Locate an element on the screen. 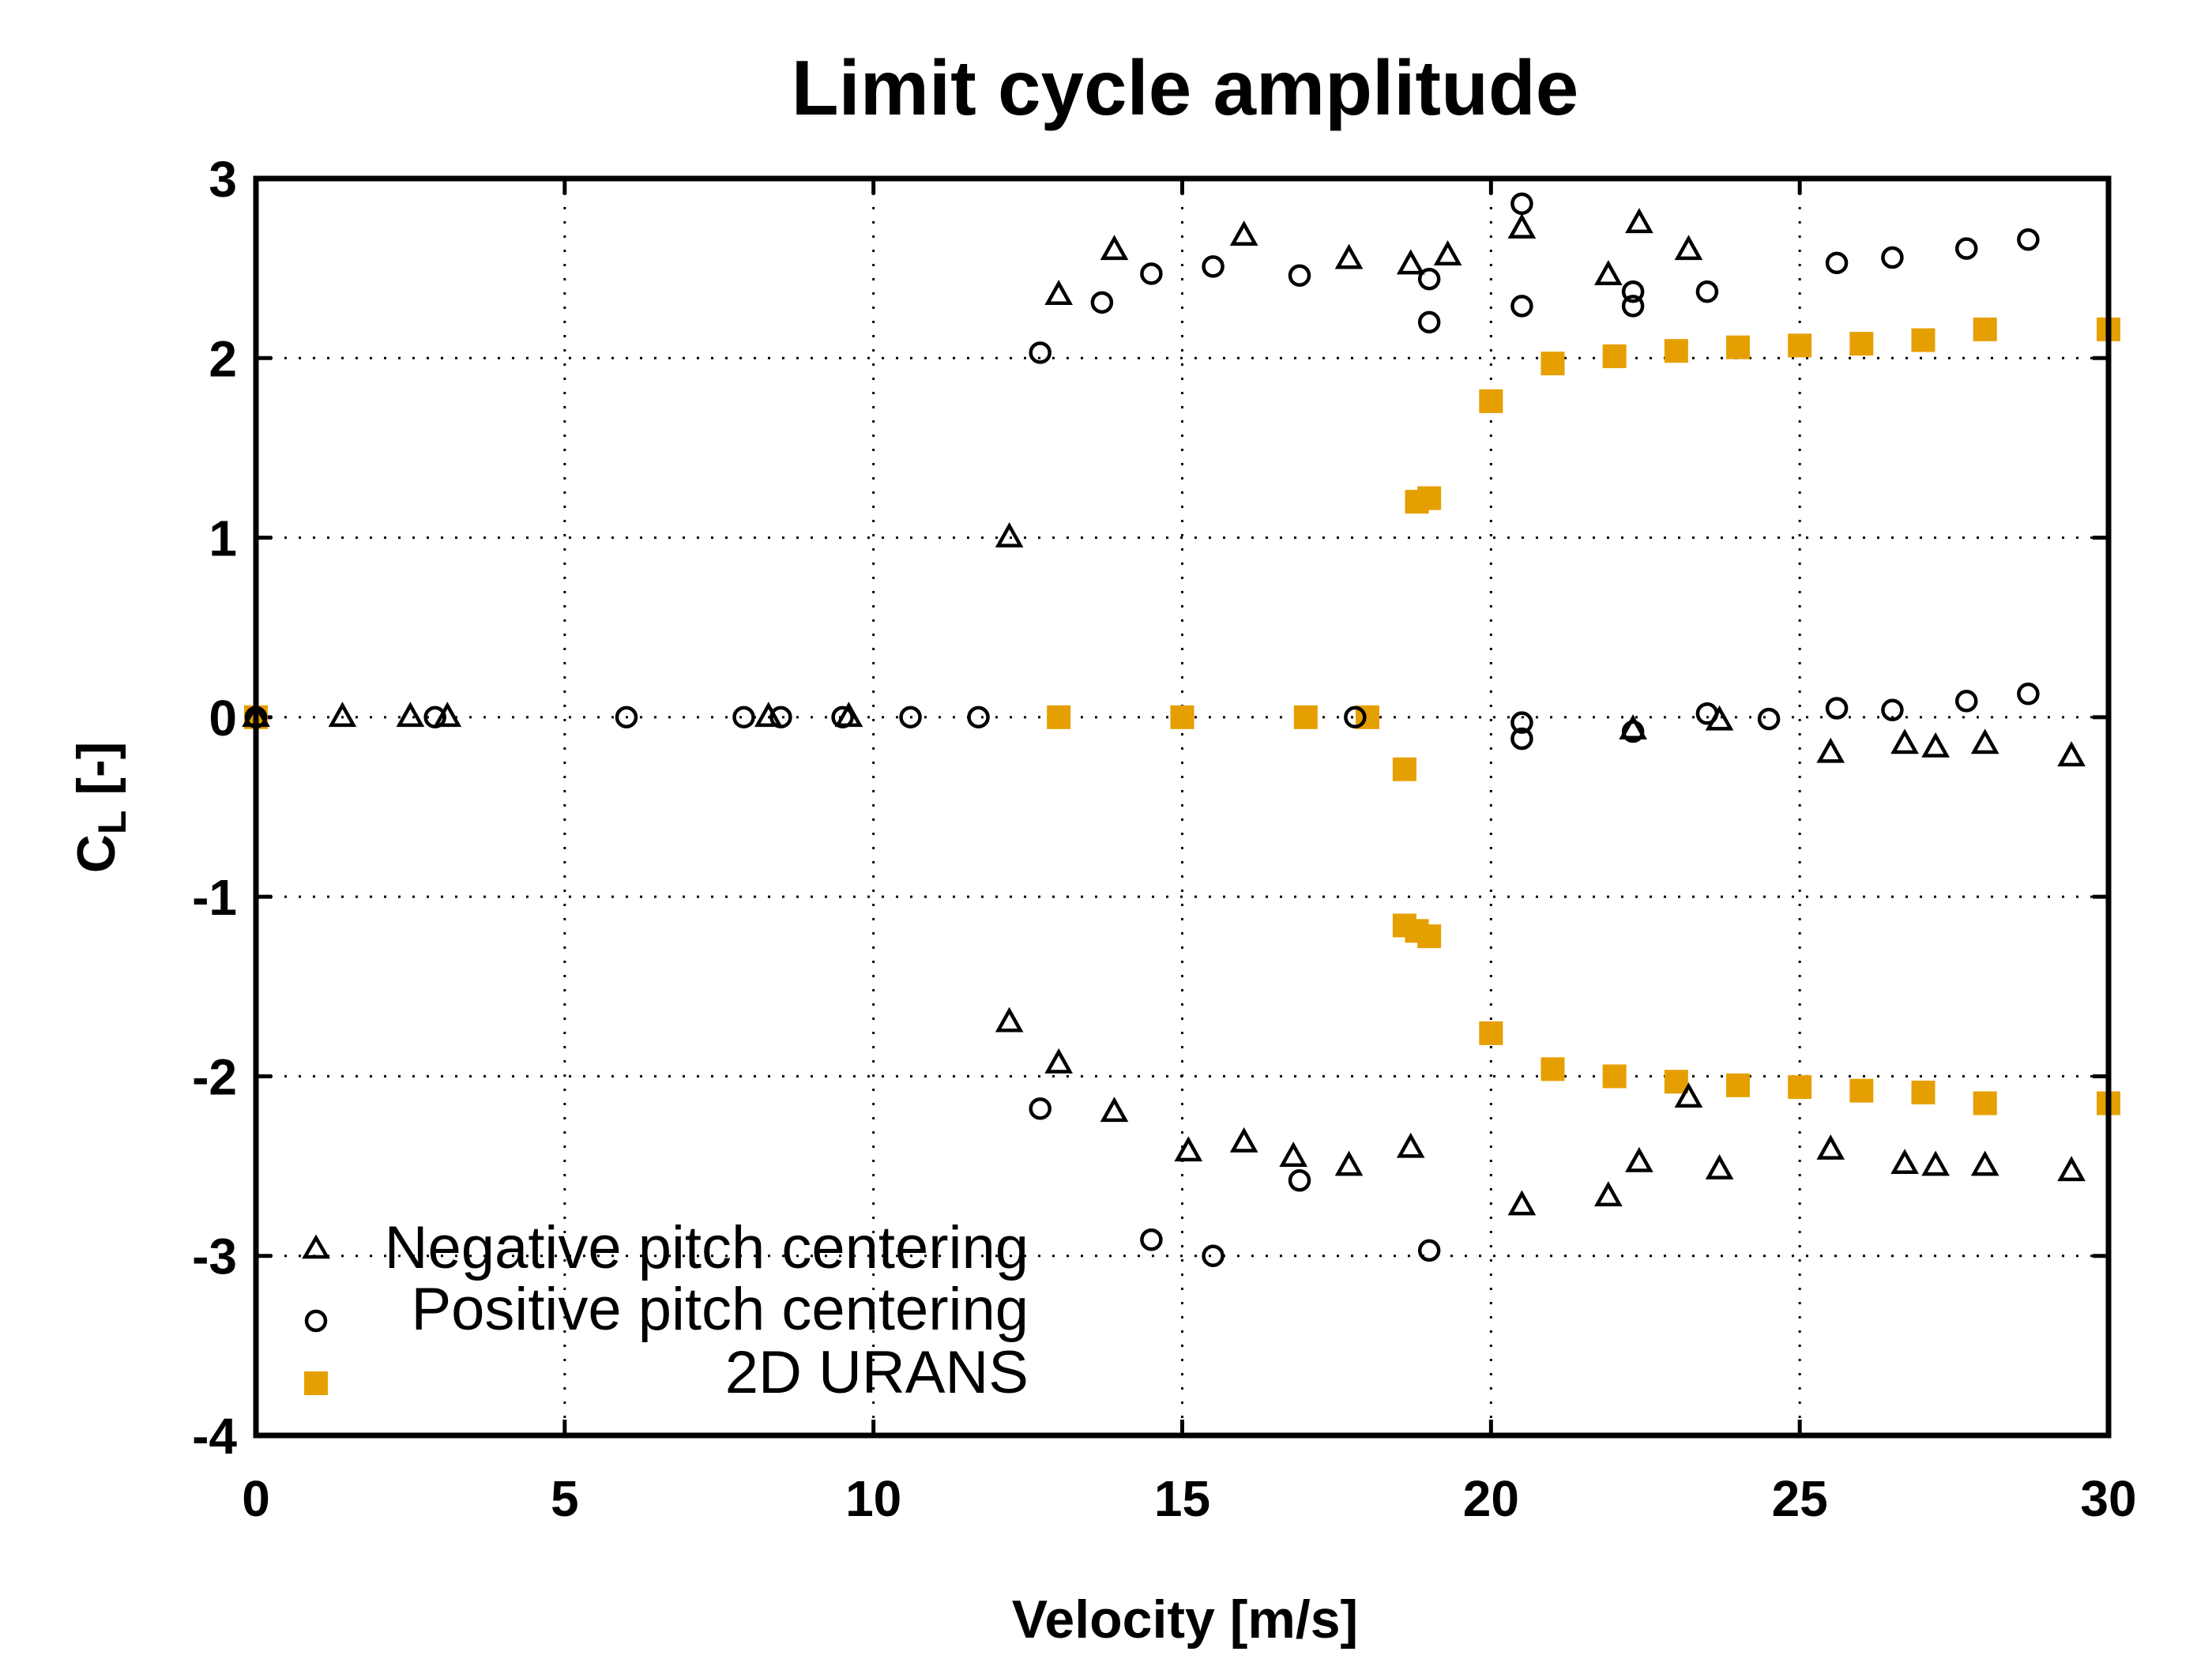 This screenshot has width=2212, height=1659. y-tick-label: -2 is located at coordinates (215, 1077).